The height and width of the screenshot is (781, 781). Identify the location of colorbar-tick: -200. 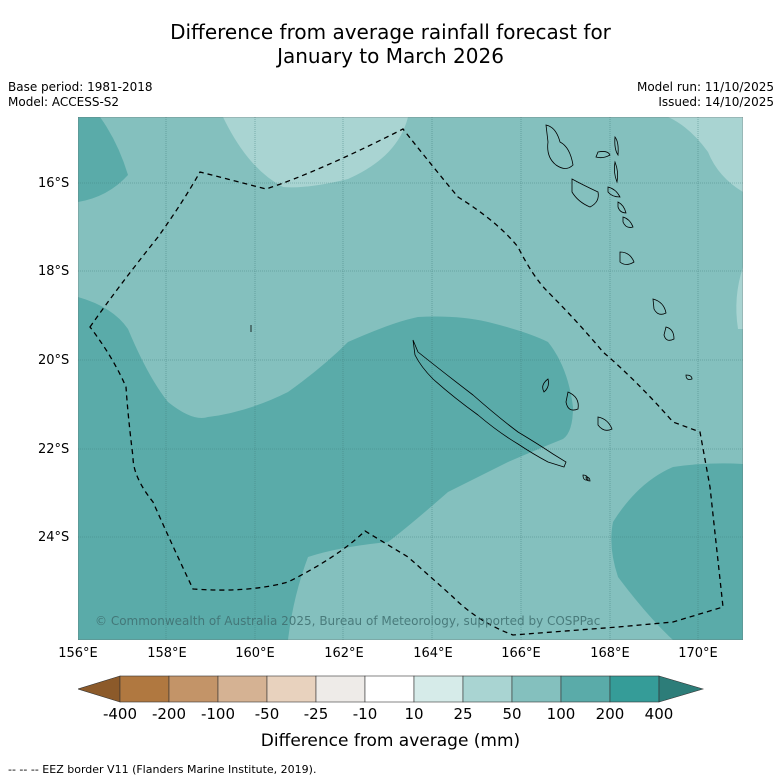
(169, 714).